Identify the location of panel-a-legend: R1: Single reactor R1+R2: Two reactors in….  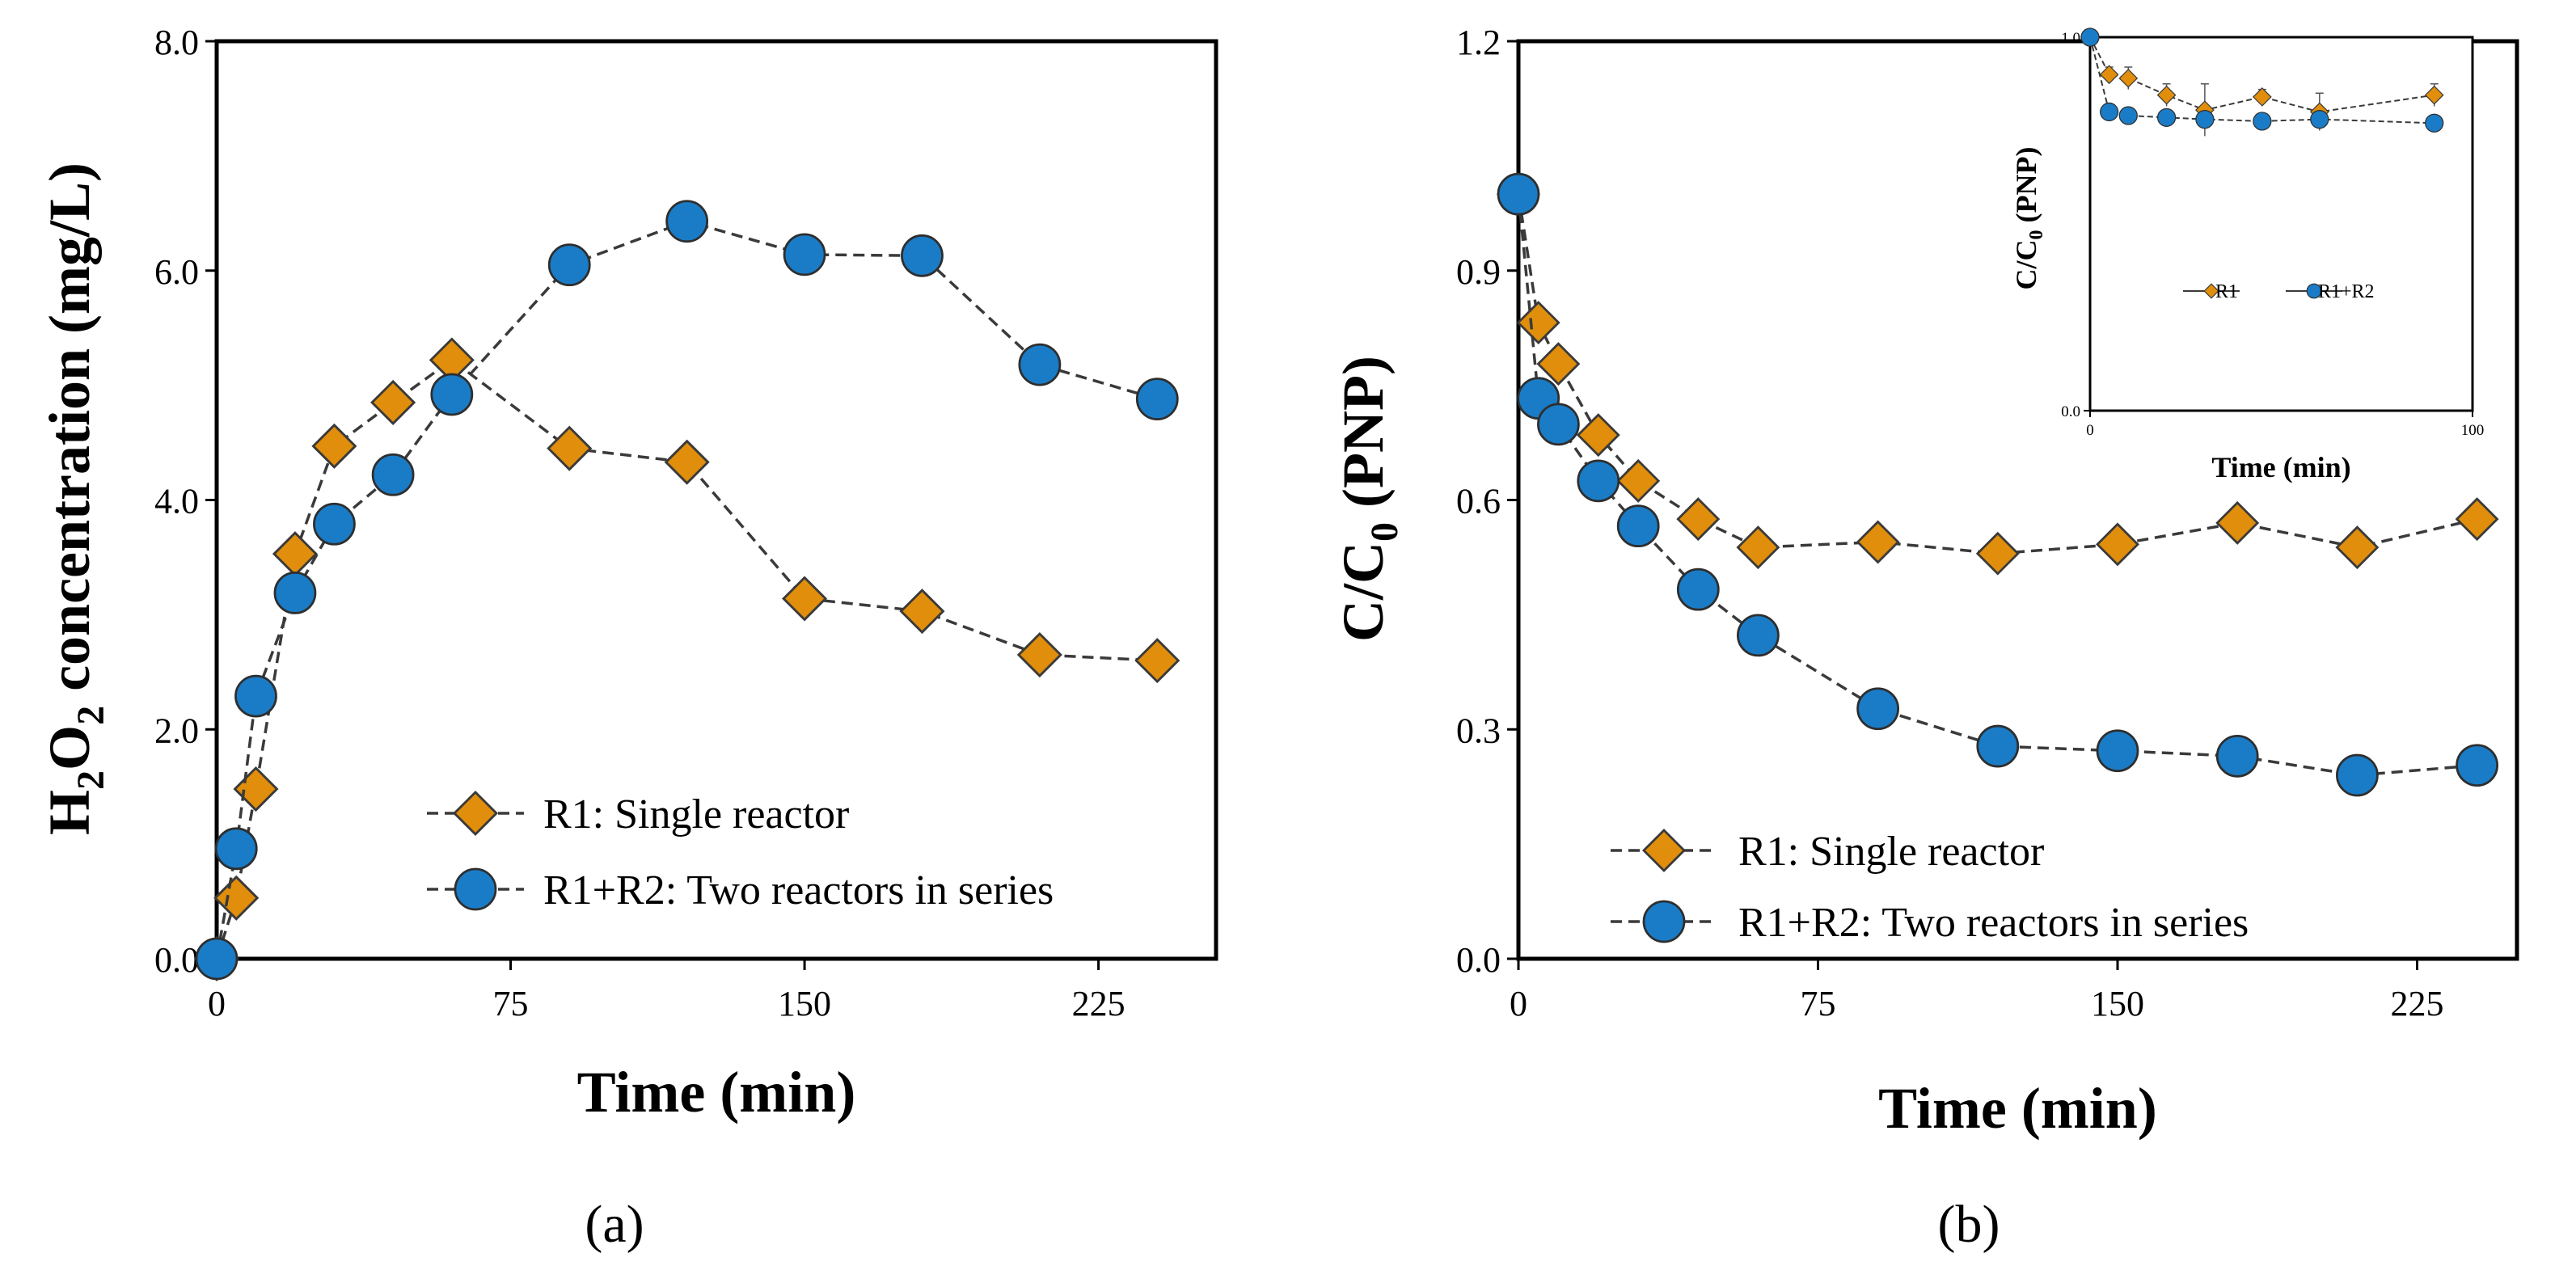
(740, 851).